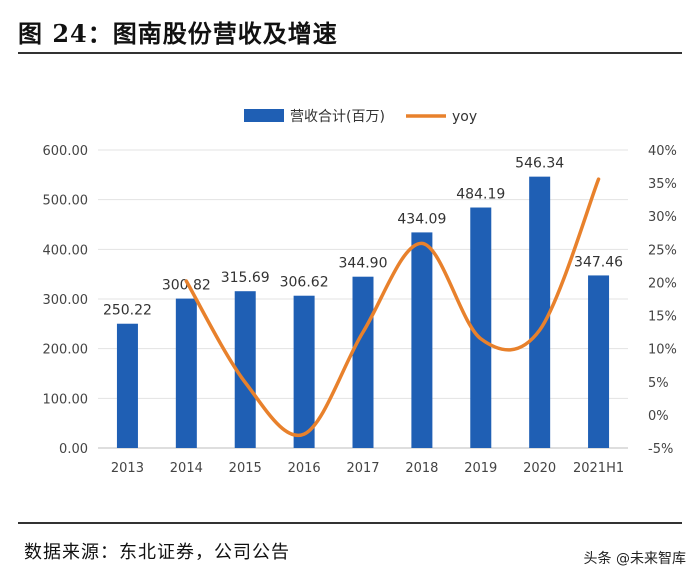 This screenshot has height=580, width=700. What do you see at coordinates (73, 449) in the screenshot?
I see `y-left-tick-label: 0.00` at bounding box center [73, 449].